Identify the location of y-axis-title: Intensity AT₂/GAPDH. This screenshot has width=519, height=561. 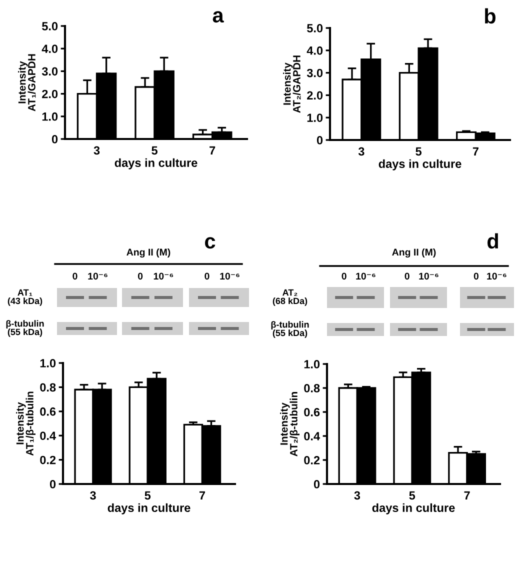
(292, 84).